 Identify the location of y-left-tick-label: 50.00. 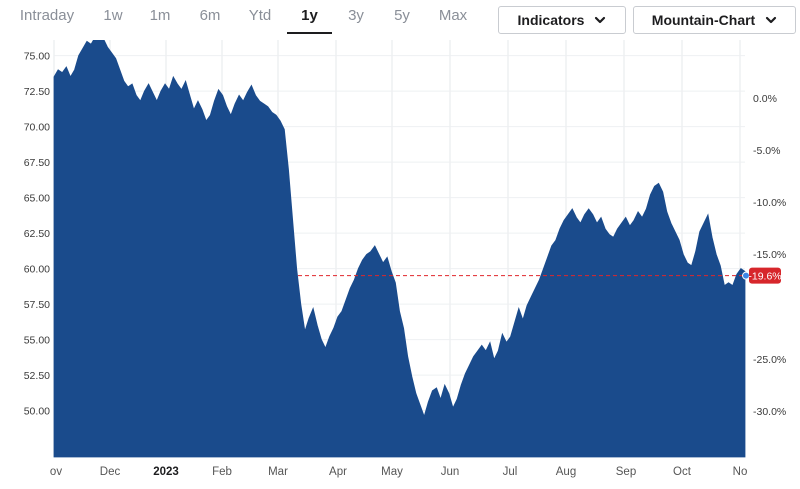
(37, 412).